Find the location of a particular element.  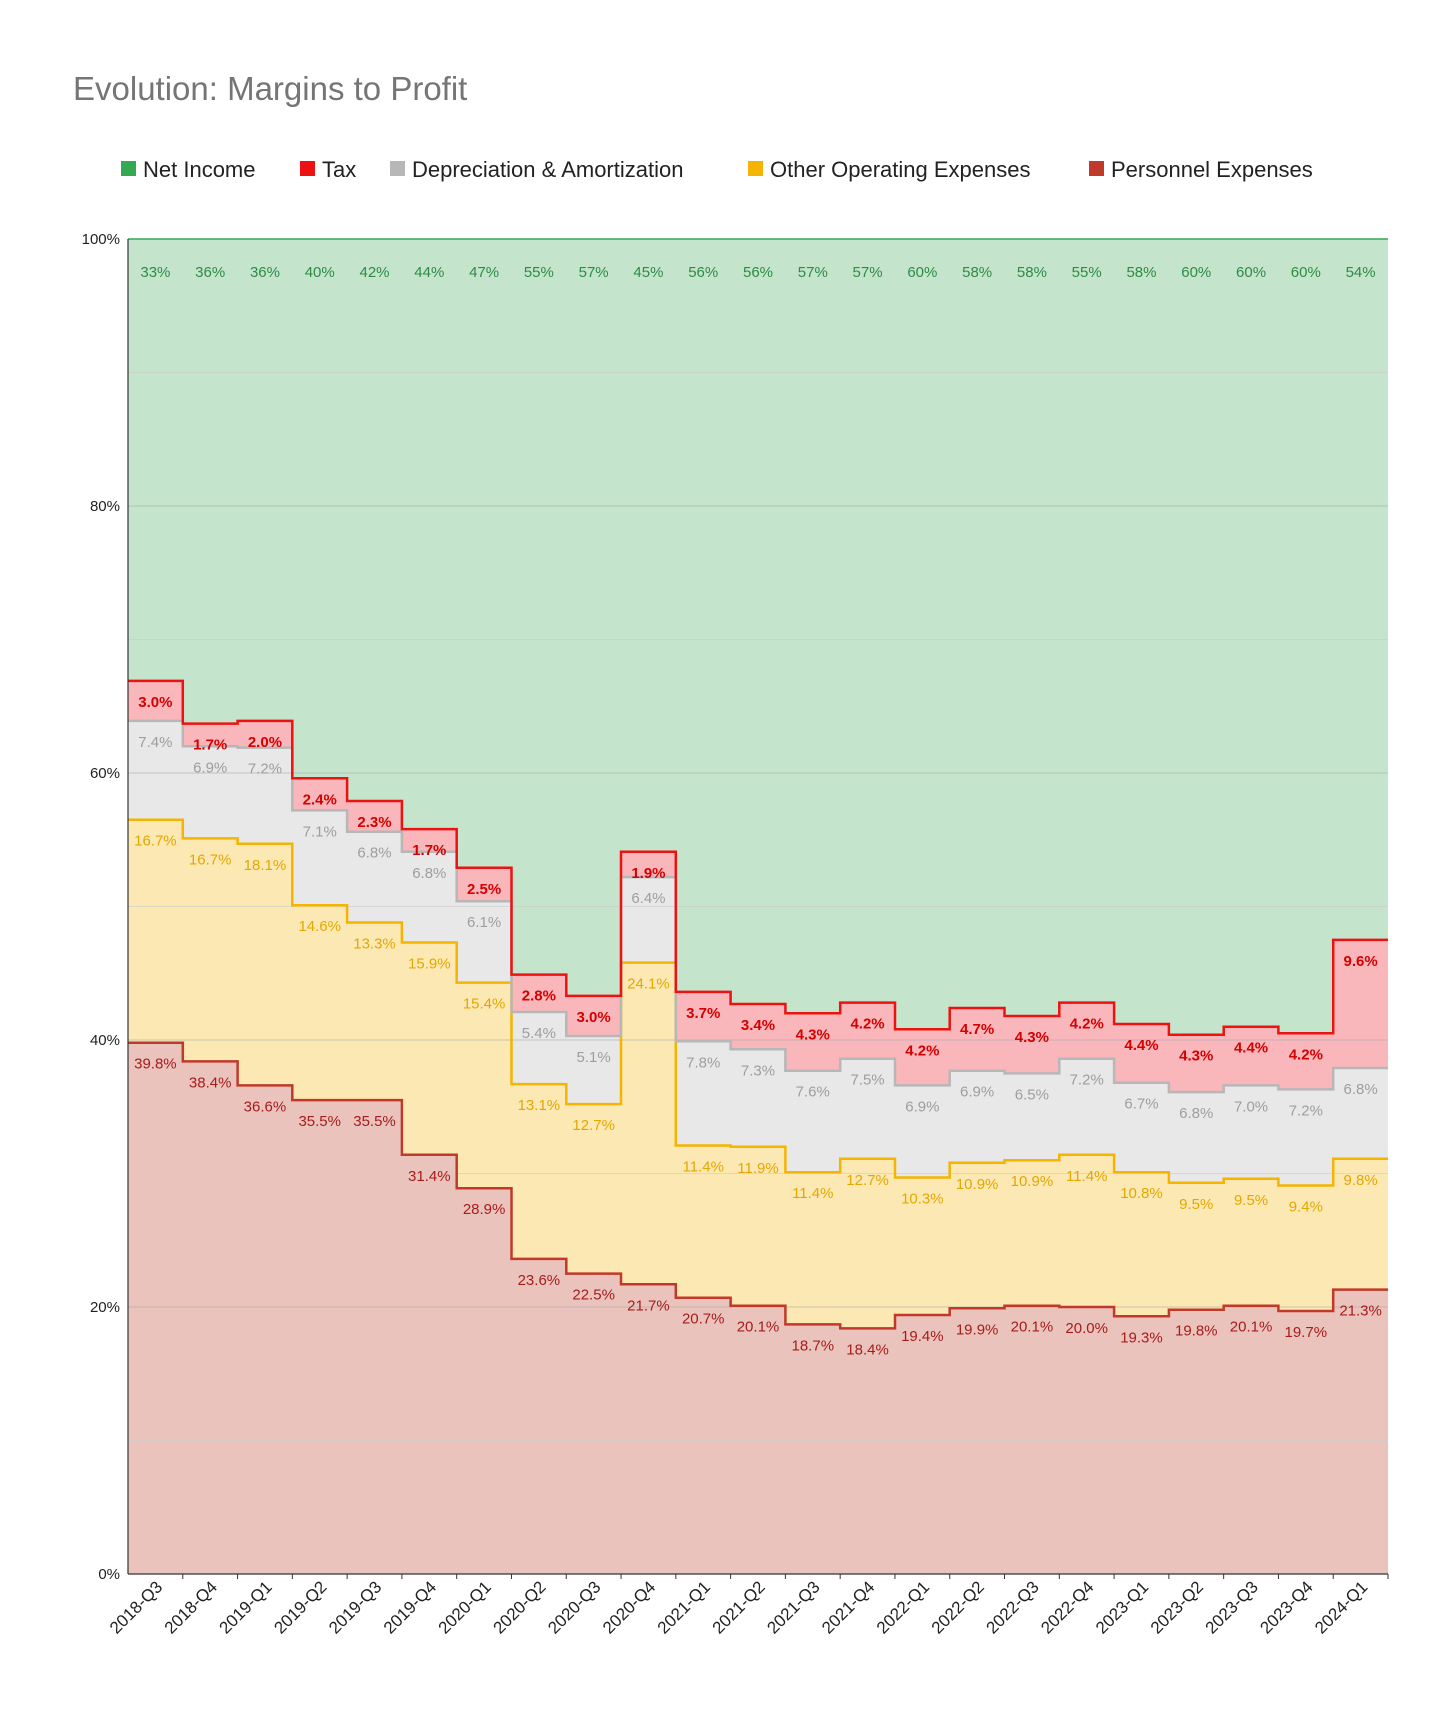

personnel-expenses-label: 31.4% is located at coordinates (429, 1176).